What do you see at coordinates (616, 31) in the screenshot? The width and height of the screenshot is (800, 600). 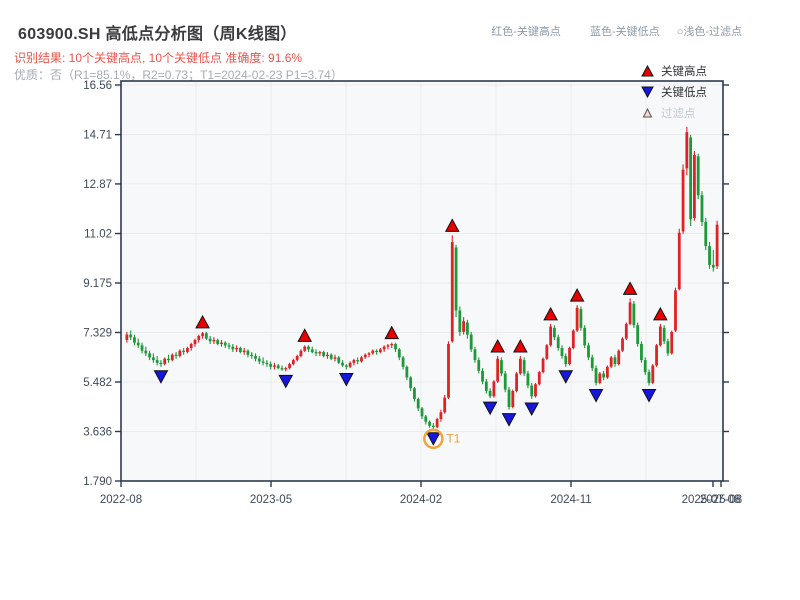 I see `header-legend: 红色-关键高点 蓝色-关键低点 ○浅色-过滤点` at bounding box center [616, 31].